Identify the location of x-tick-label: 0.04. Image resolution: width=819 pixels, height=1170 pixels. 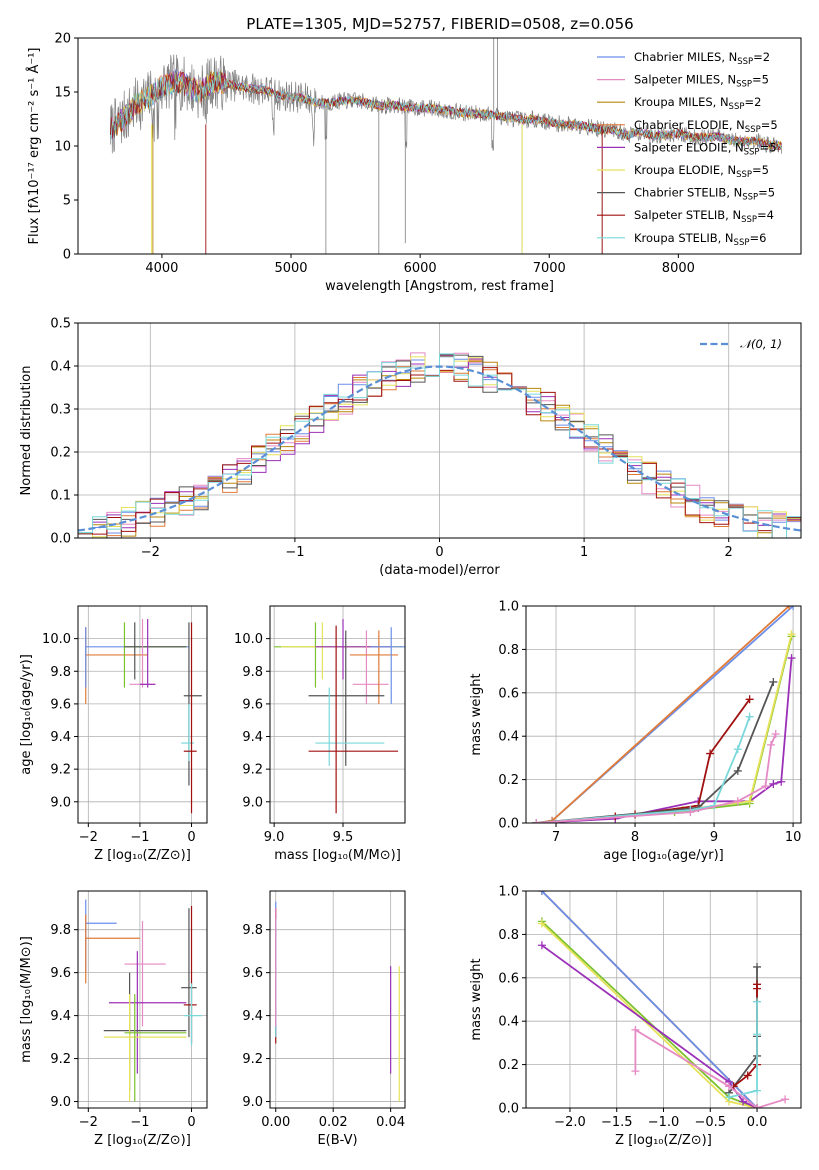
(390, 1122).